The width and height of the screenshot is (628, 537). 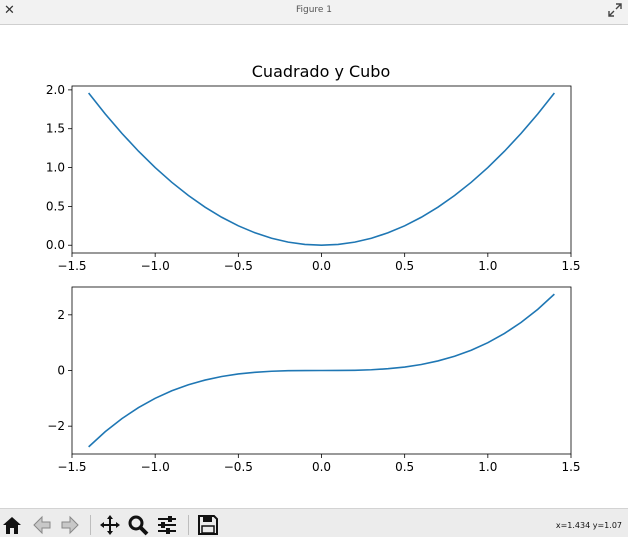 What do you see at coordinates (61, 371) in the screenshot?
I see `y-tick-label: 0` at bounding box center [61, 371].